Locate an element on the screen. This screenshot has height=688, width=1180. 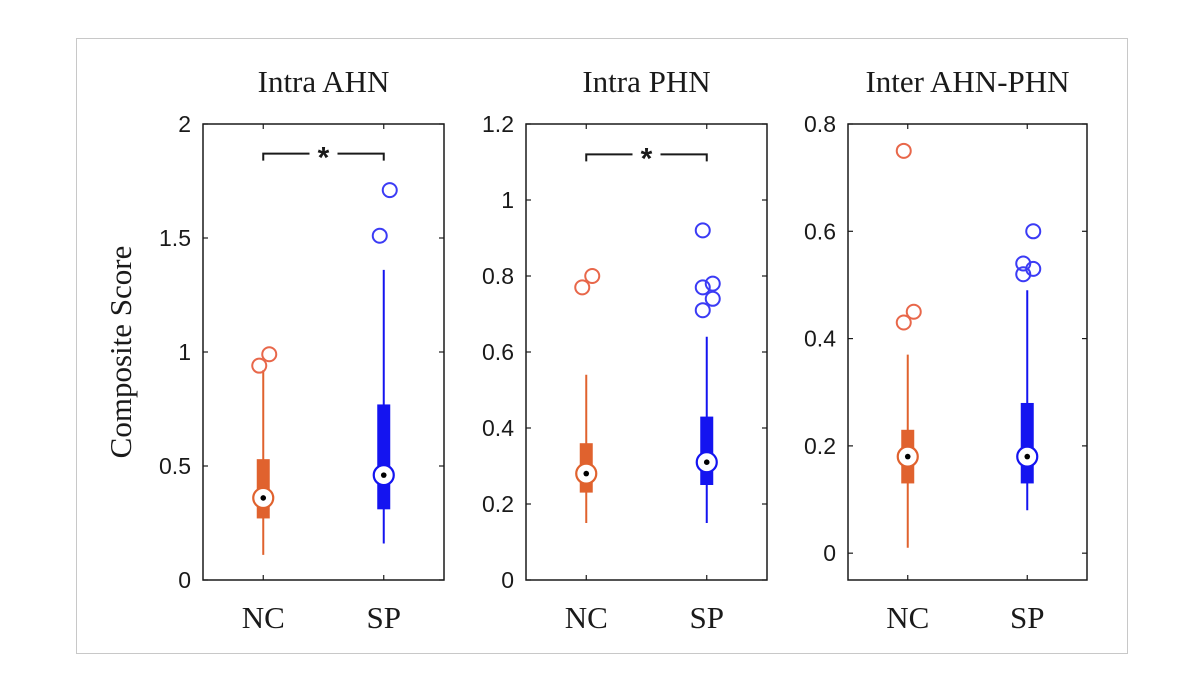
y-axis-label: Composite Score is located at coordinates (120, 352).